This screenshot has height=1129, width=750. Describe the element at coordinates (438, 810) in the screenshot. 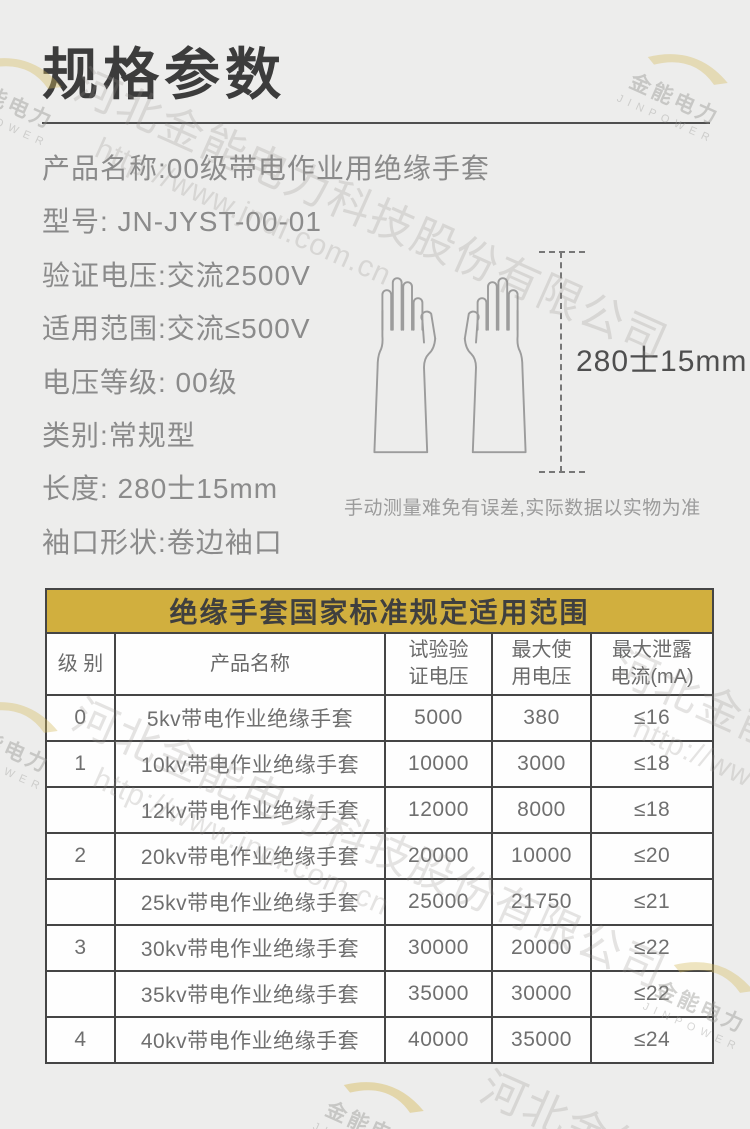

I see `table-cell: 12000` at that location.